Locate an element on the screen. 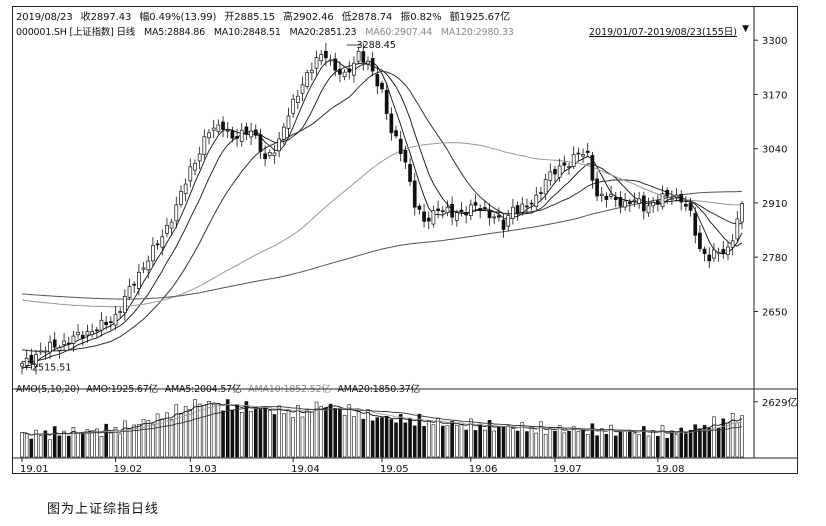 This screenshot has width=826, height=526. y-tick-label: 2910 is located at coordinates (774, 204).